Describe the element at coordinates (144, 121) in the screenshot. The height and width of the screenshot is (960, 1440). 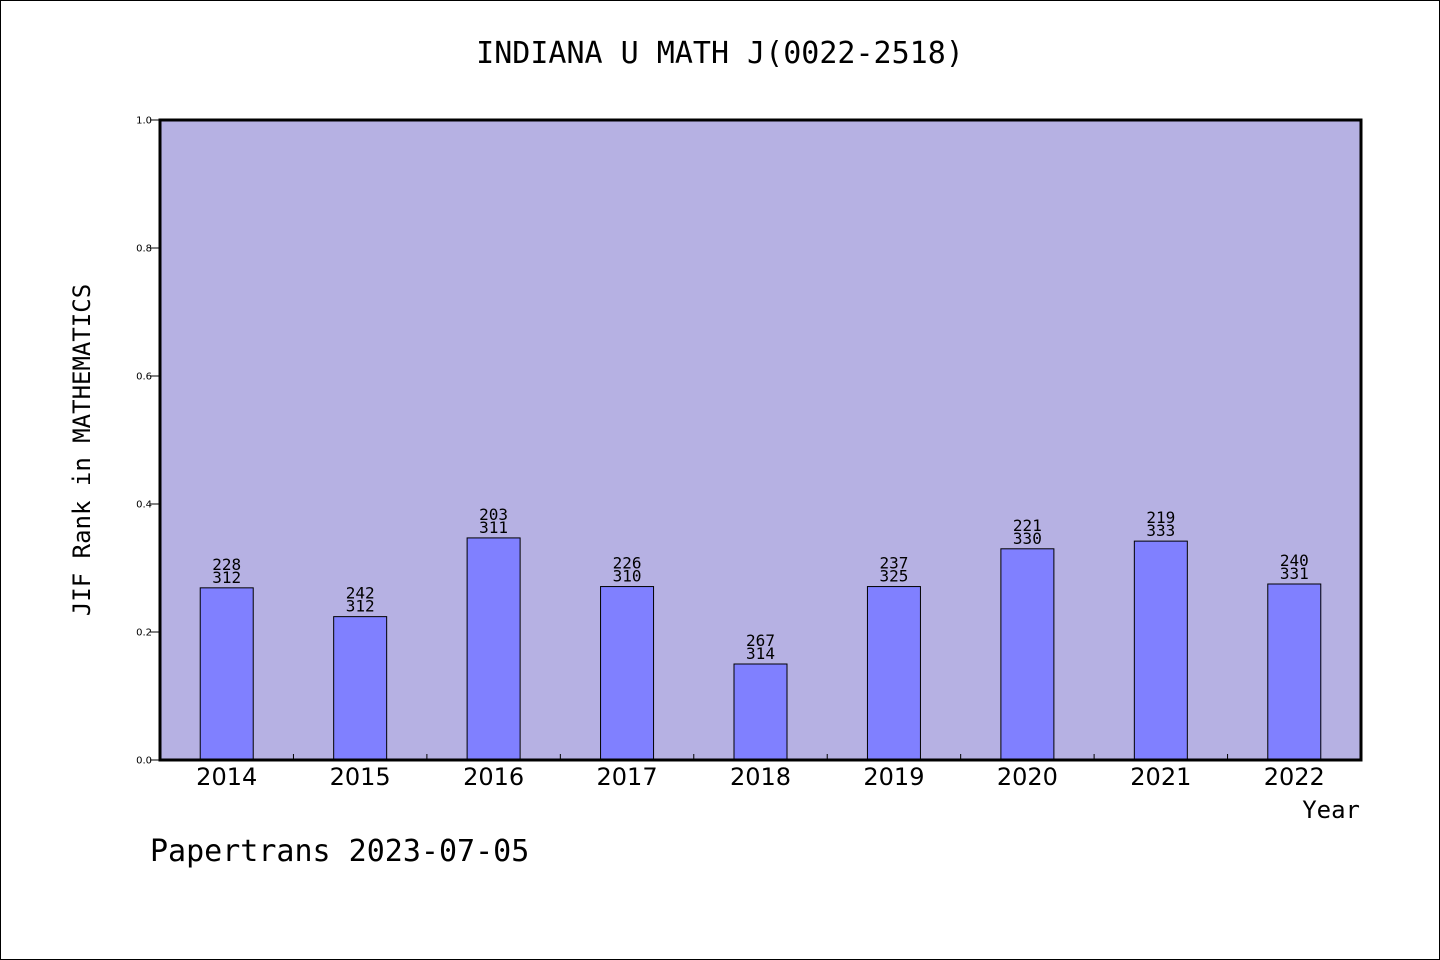
I see `y-tick-label: 1.0` at that location.